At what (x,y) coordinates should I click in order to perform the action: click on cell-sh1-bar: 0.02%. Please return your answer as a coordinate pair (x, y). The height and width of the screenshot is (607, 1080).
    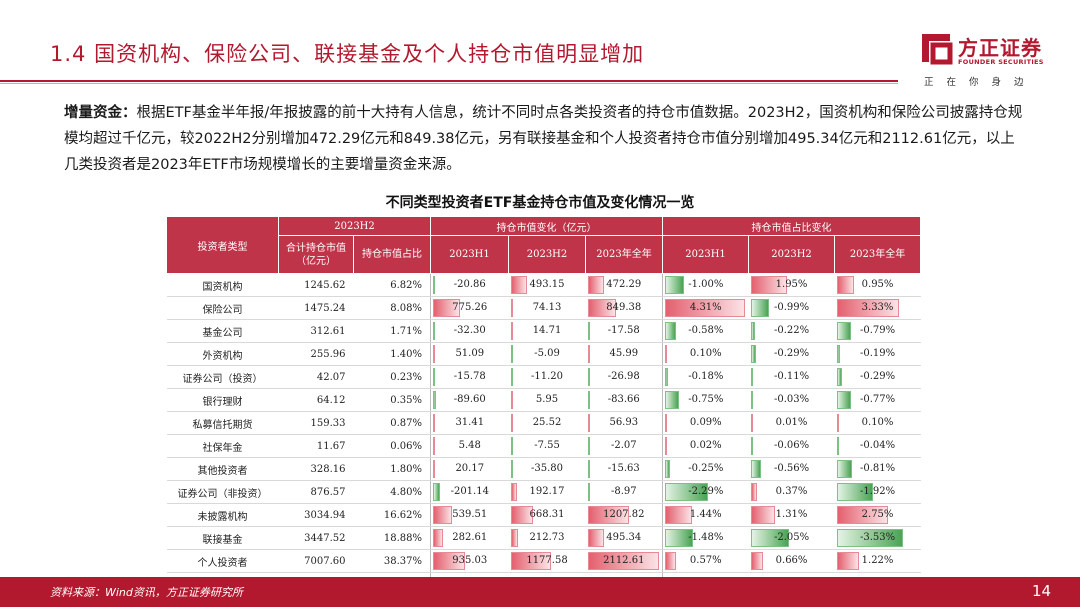
    Looking at the image, I should click on (705, 446).